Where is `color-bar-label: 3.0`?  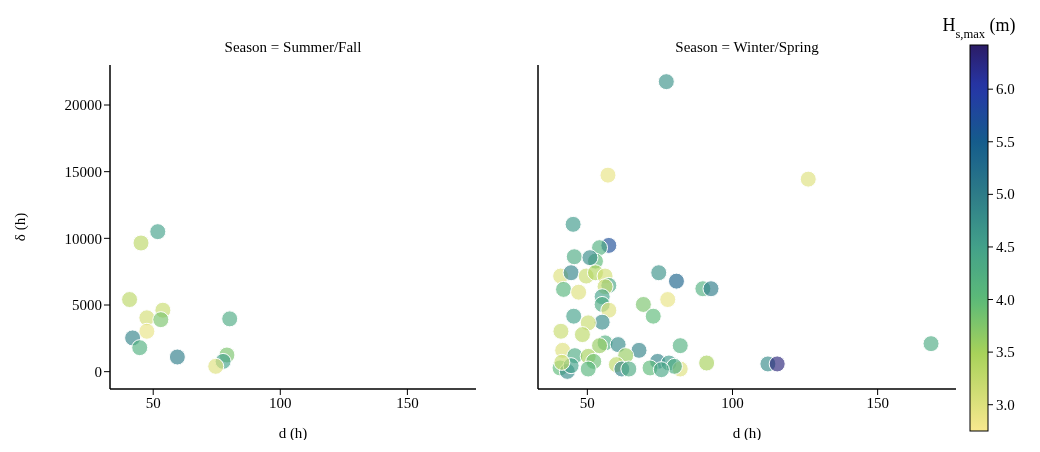 color-bar-label: 3.0 is located at coordinates (1005, 404).